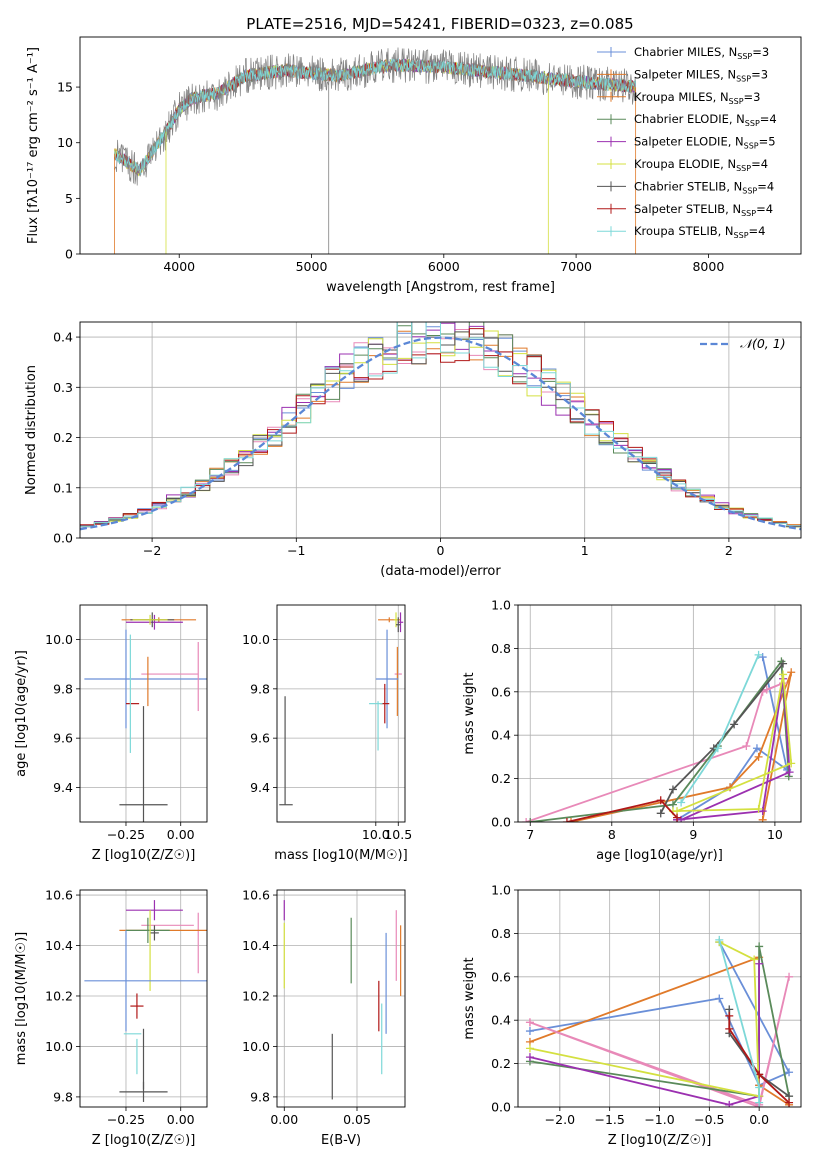  I want to click on massweight-vs-Z-frame, so click(659, 998).